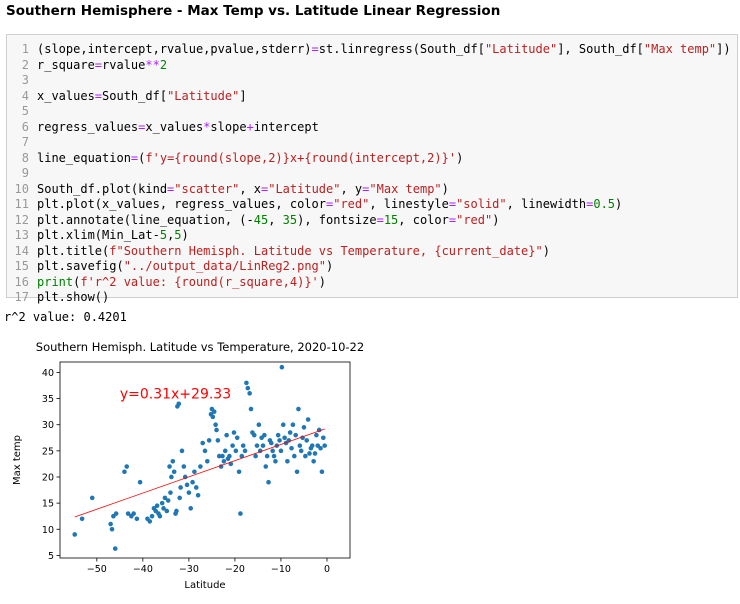  What do you see at coordinates (21, 204) in the screenshot?
I see `line-number: 11` at bounding box center [21, 204].